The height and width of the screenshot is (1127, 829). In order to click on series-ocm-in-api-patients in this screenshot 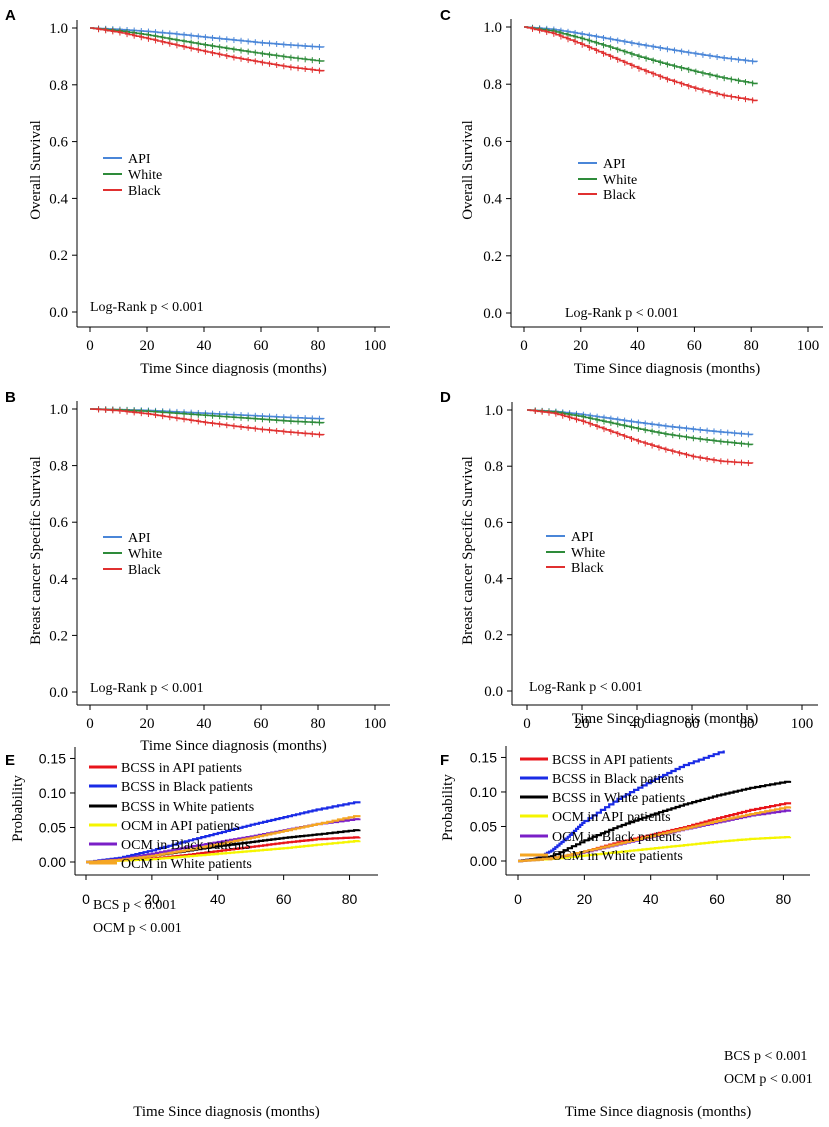, I will do `click(223, 852)`.